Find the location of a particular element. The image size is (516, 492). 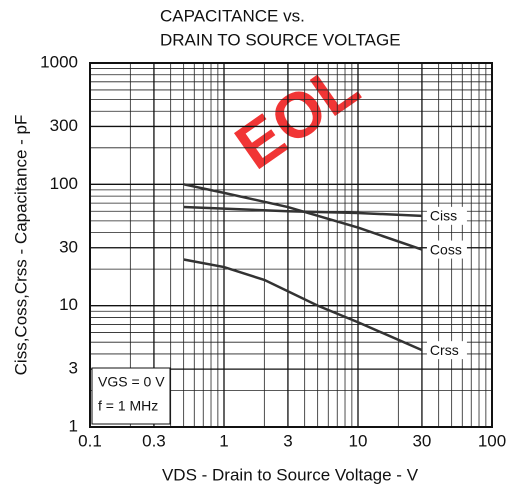

series-label: Coss is located at coordinates (446, 249).